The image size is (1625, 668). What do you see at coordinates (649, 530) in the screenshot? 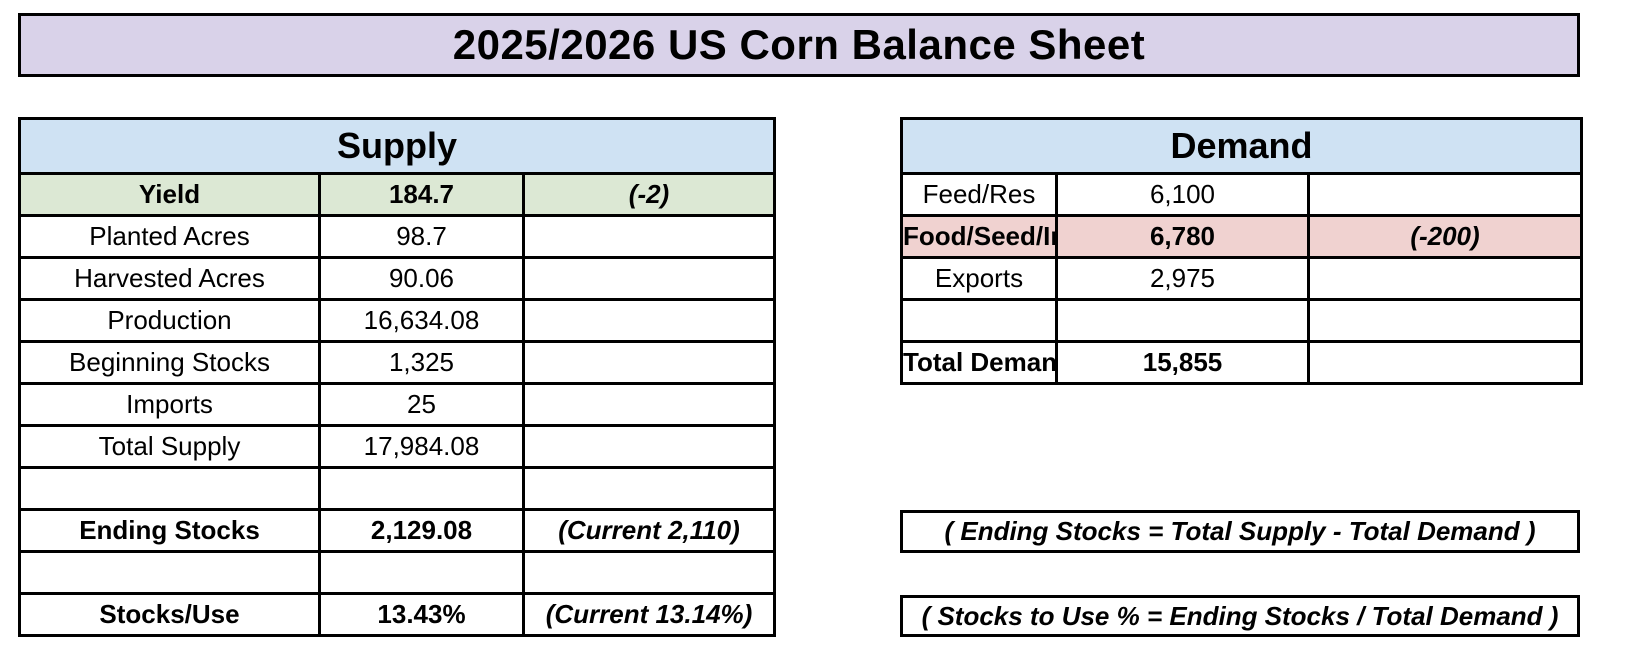
I see `cell-note: (Current 2,110)` at bounding box center [649, 530].